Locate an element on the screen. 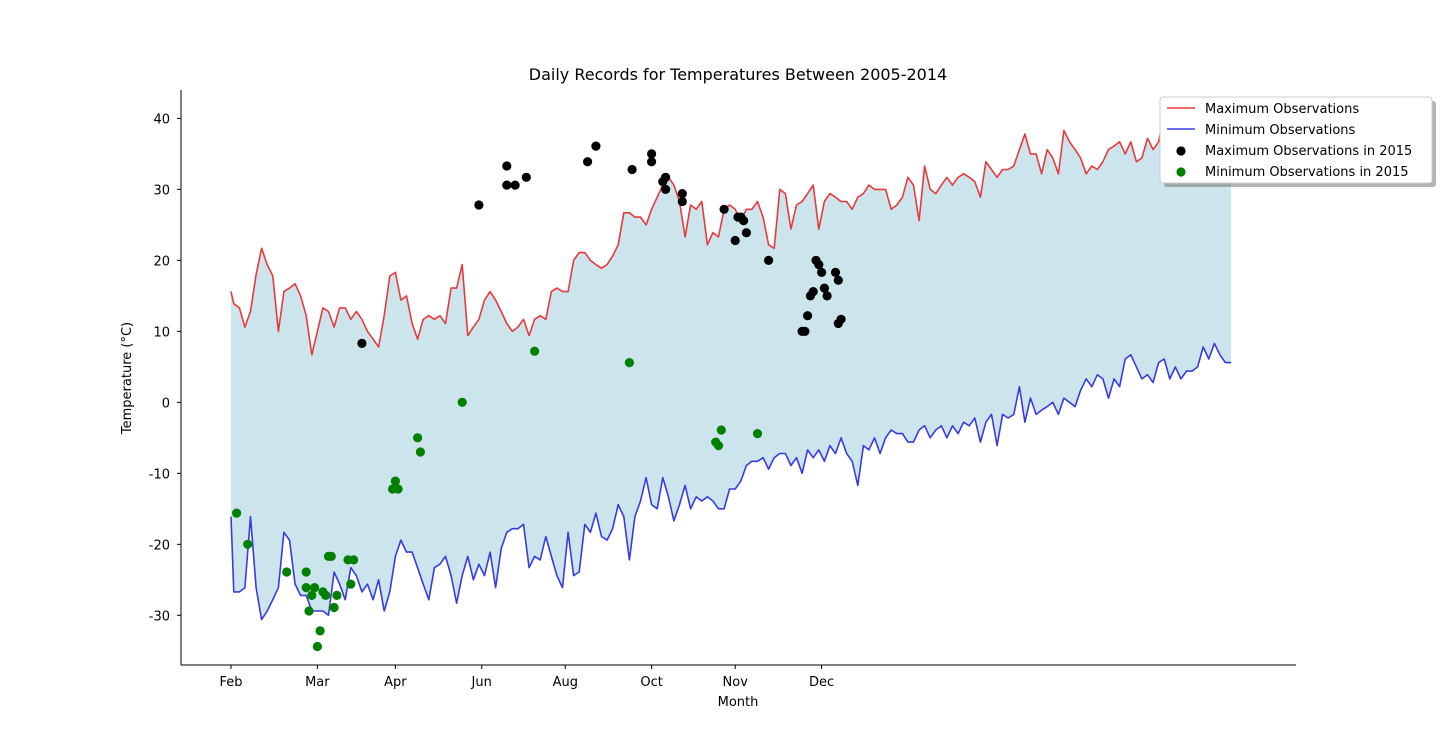 This screenshot has width=1440, height=748. y-tick-label: 30 is located at coordinates (161, 190).